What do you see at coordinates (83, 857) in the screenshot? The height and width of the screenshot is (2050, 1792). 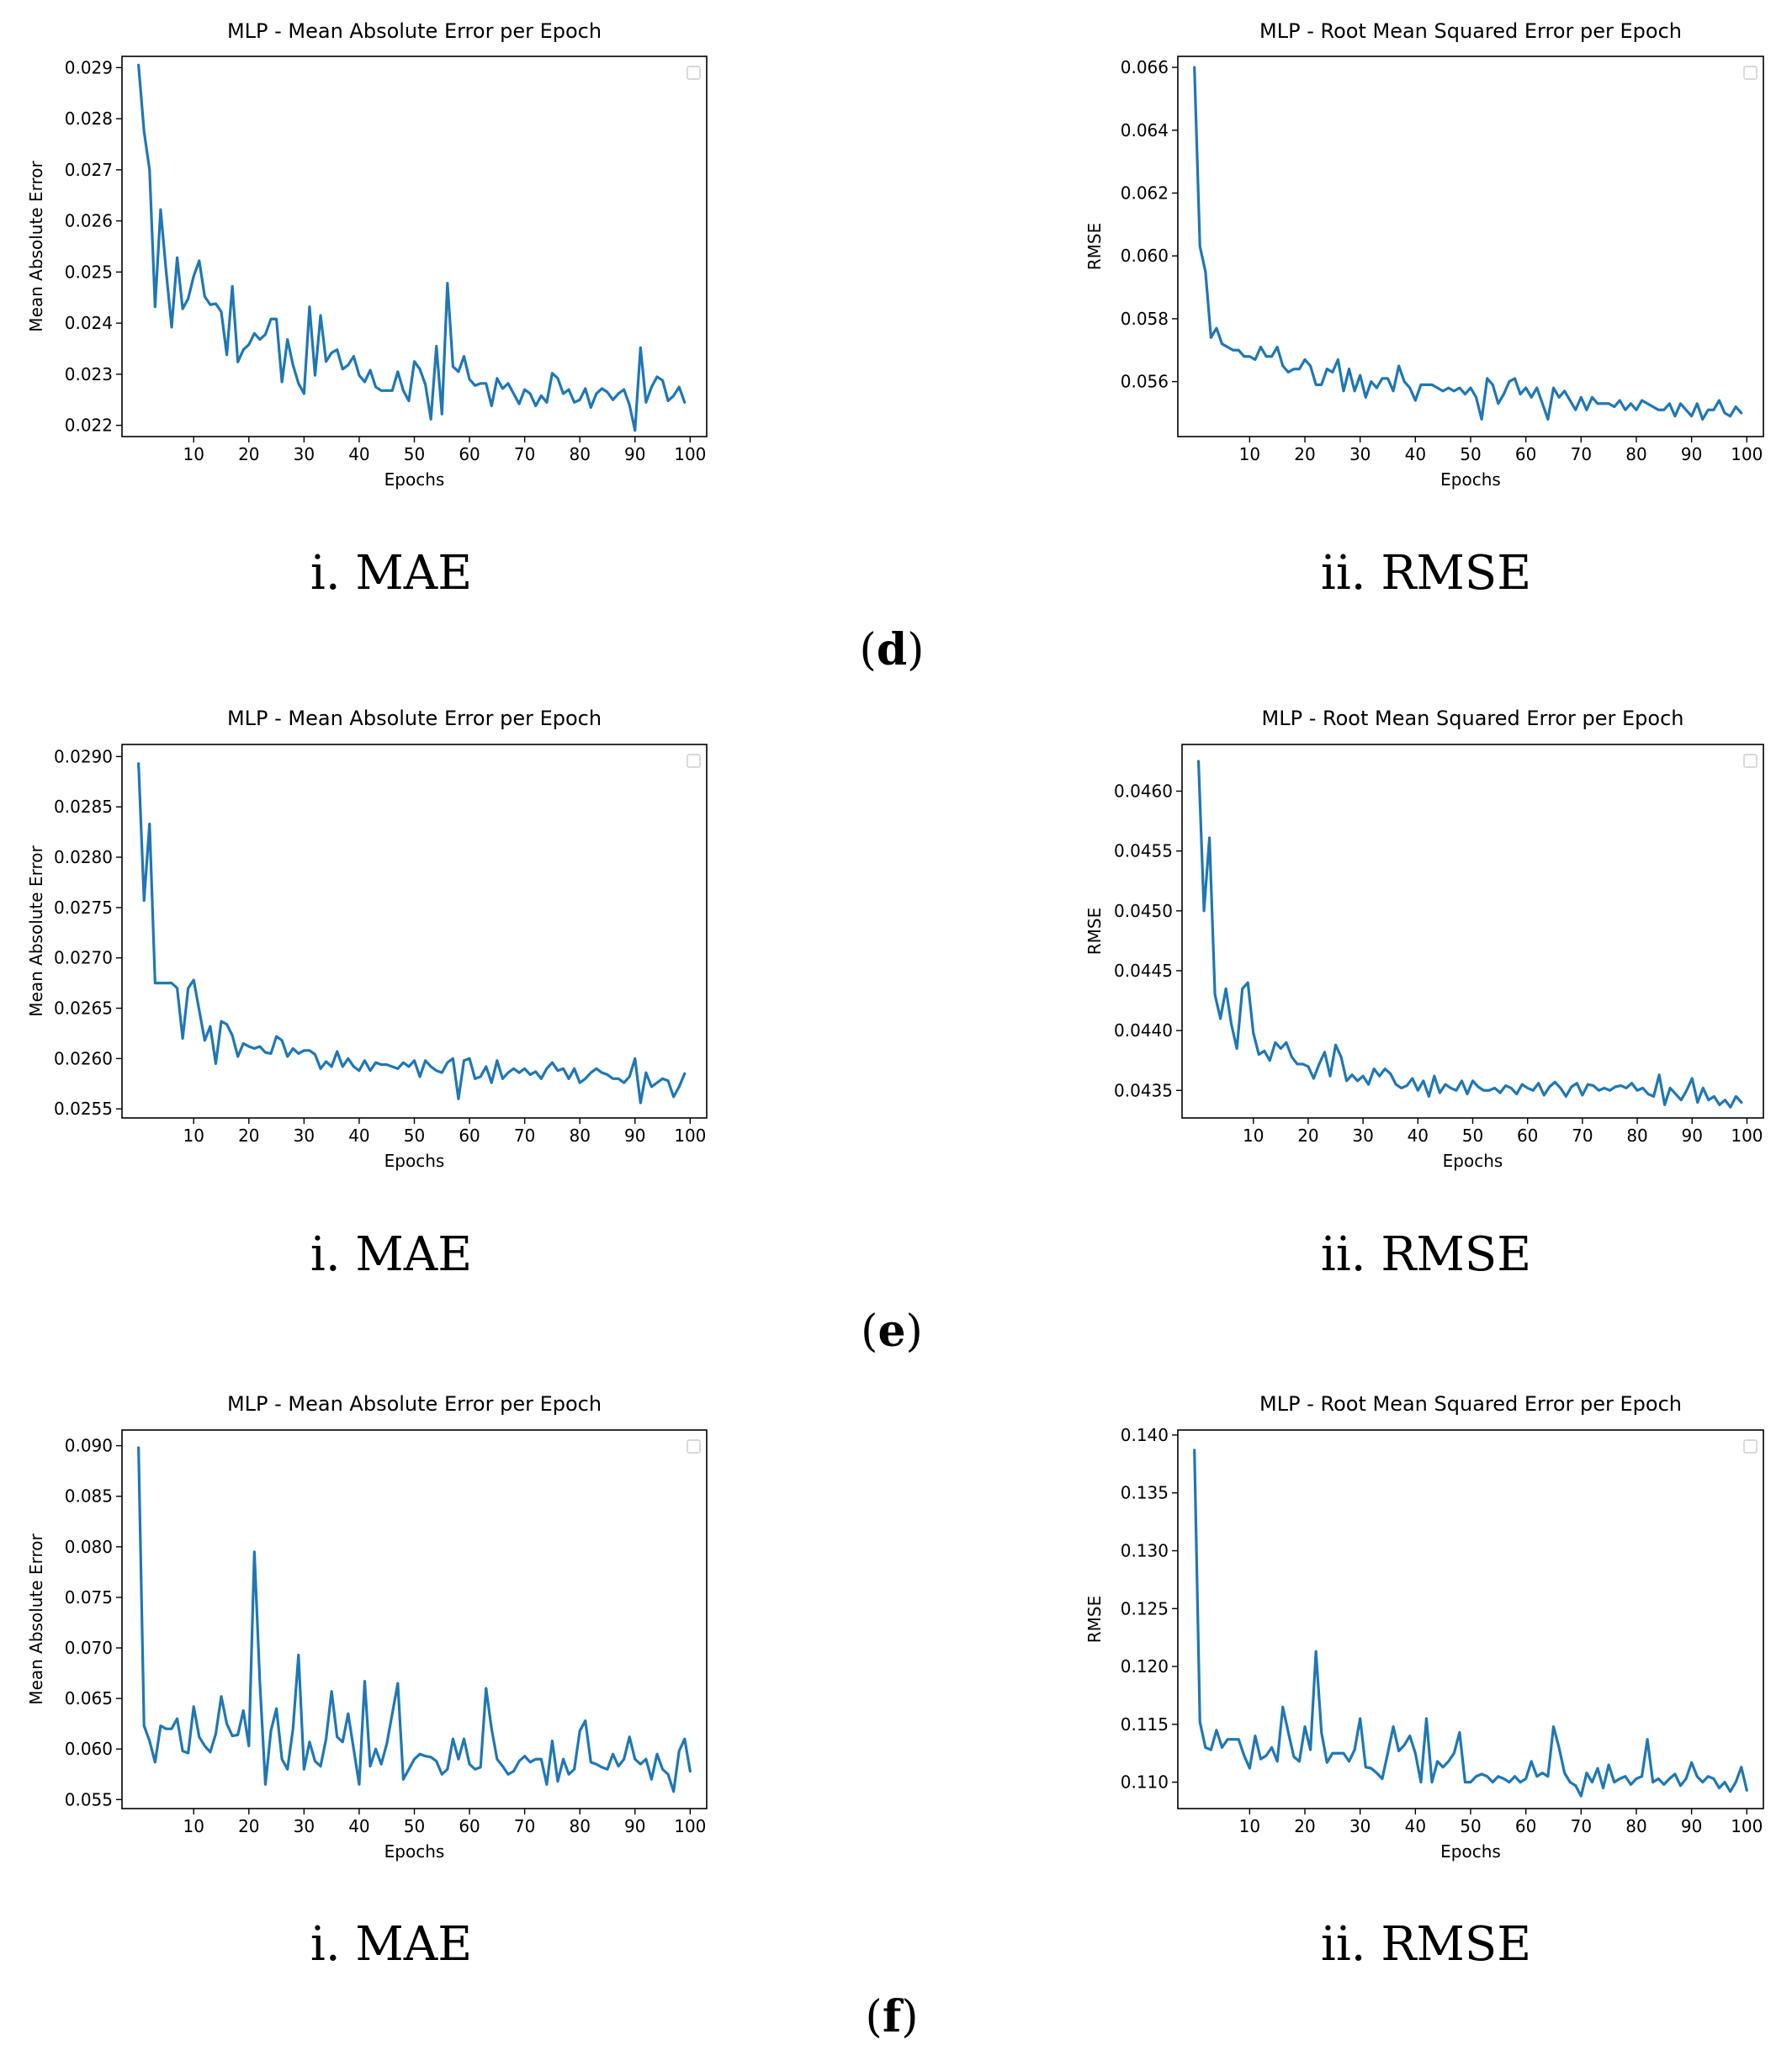 I see `y-tick-label: 0.0280` at bounding box center [83, 857].